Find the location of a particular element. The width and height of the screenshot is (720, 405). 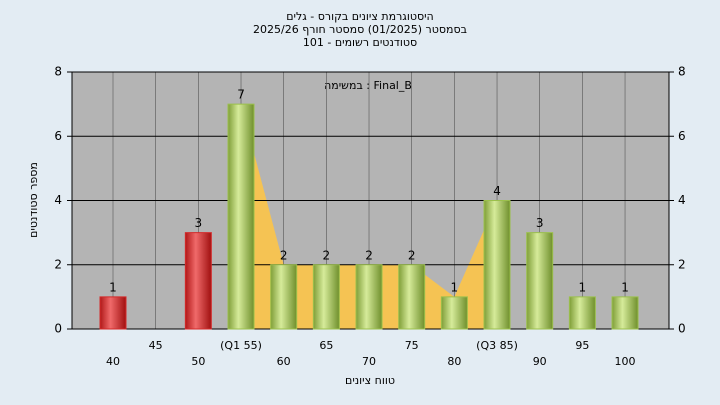

y2-tick-label: 8 is located at coordinates (682, 72).